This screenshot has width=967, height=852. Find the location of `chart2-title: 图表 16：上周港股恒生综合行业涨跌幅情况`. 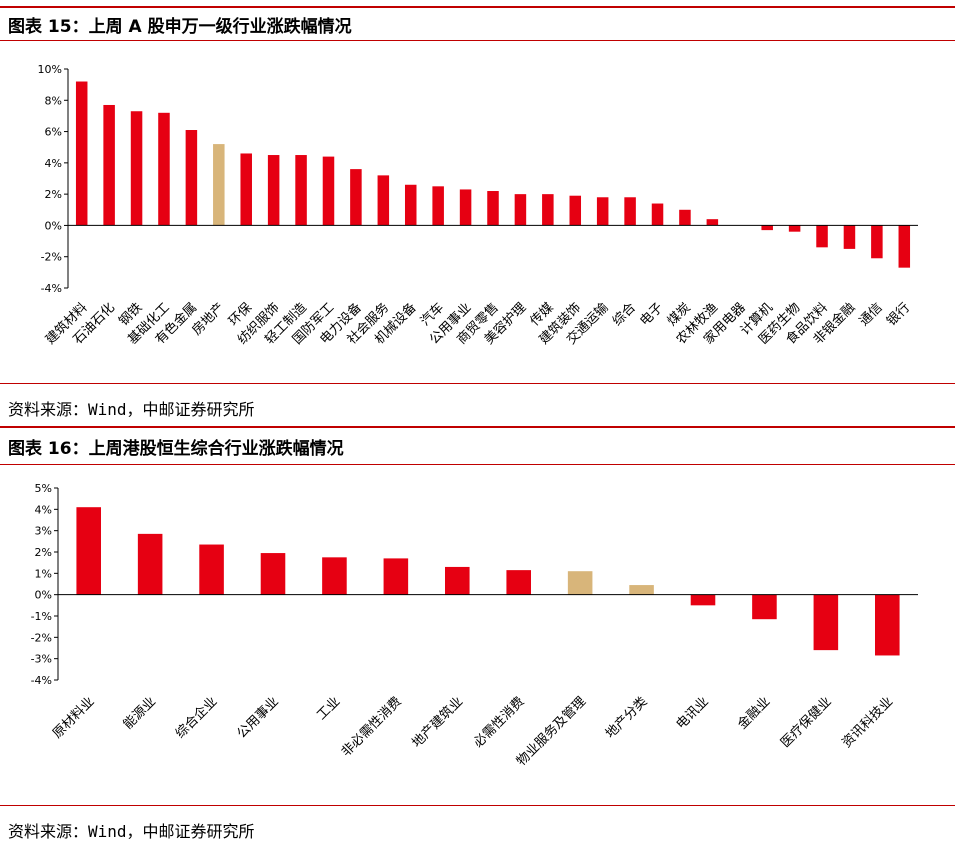

chart2-title: 图表 16：上周港股恒生综合行业涨跌幅情况 is located at coordinates (176, 449).